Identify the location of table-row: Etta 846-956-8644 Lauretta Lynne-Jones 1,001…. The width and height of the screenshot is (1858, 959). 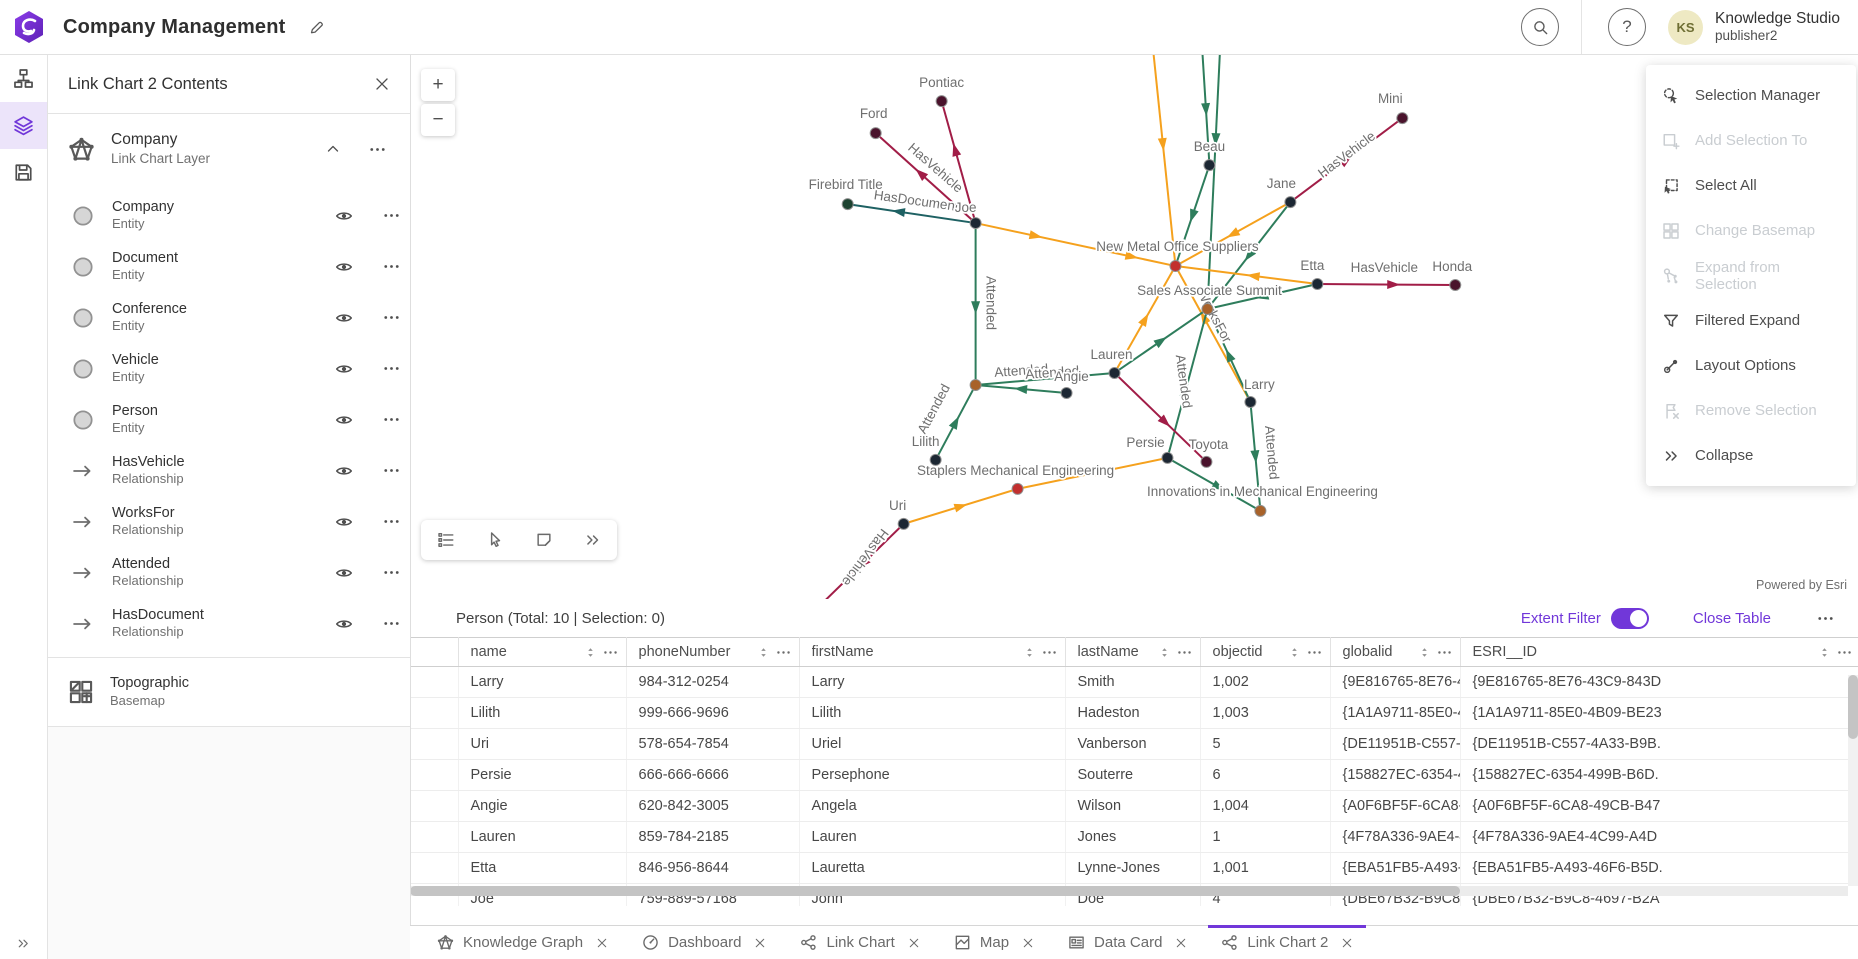
(1134, 868).